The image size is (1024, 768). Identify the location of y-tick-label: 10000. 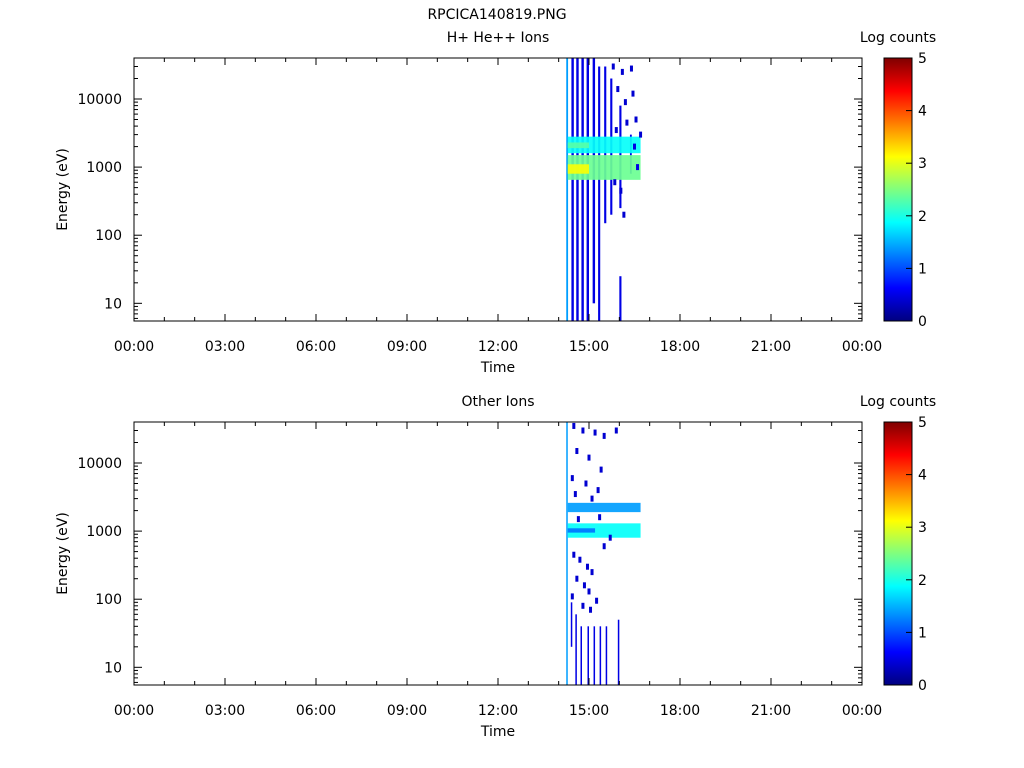
(99, 100).